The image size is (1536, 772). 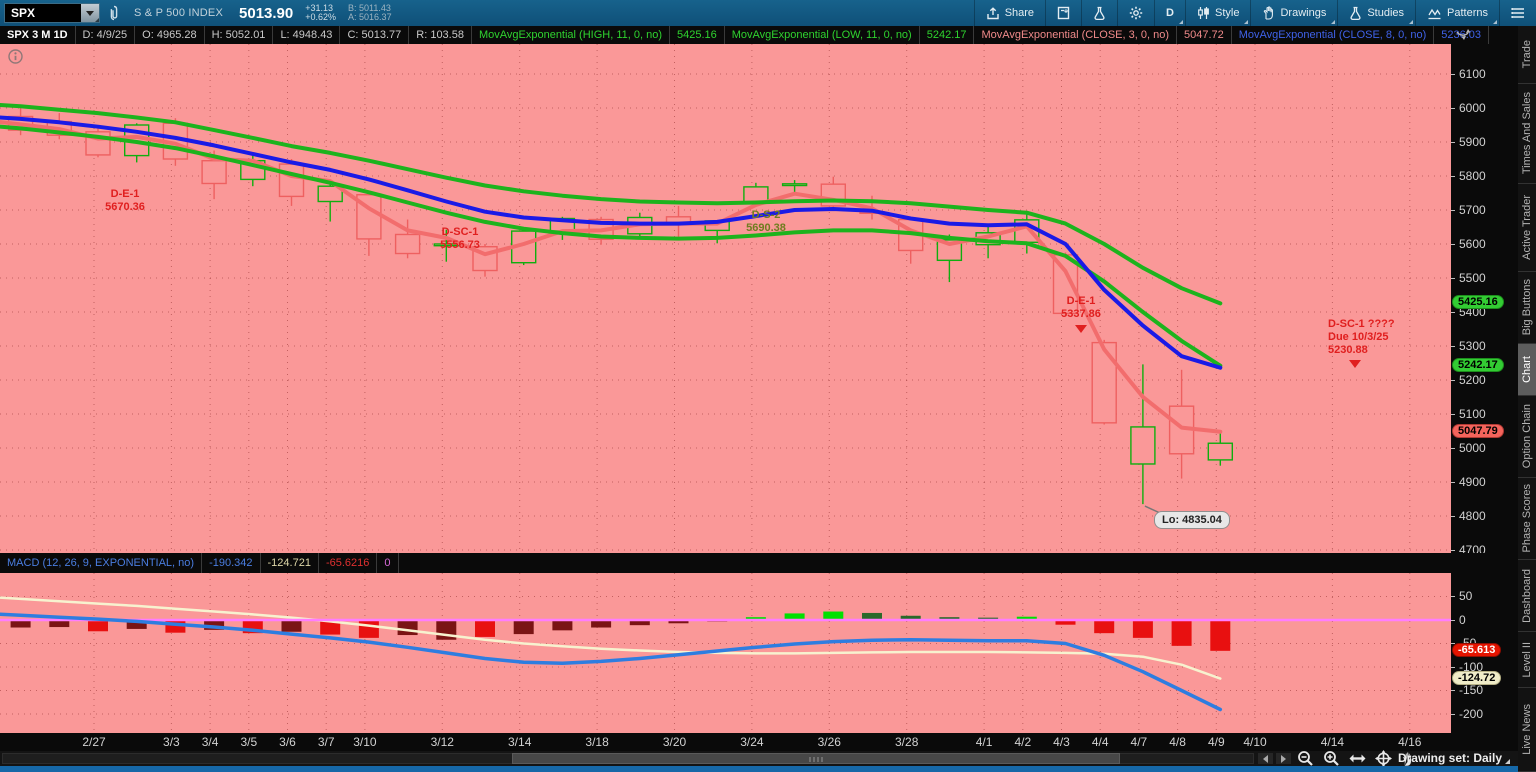 I want to click on sidebar-tab-active-trader: Active Trader, so click(x=1527, y=228).